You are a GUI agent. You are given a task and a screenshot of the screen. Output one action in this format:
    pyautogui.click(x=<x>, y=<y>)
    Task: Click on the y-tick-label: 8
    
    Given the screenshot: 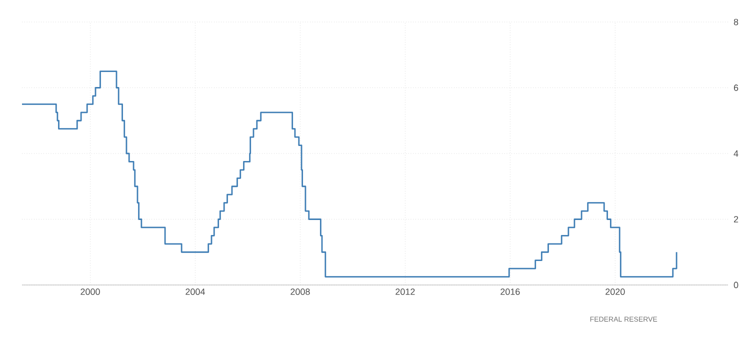 What is the action you would take?
    pyautogui.click(x=736, y=22)
    